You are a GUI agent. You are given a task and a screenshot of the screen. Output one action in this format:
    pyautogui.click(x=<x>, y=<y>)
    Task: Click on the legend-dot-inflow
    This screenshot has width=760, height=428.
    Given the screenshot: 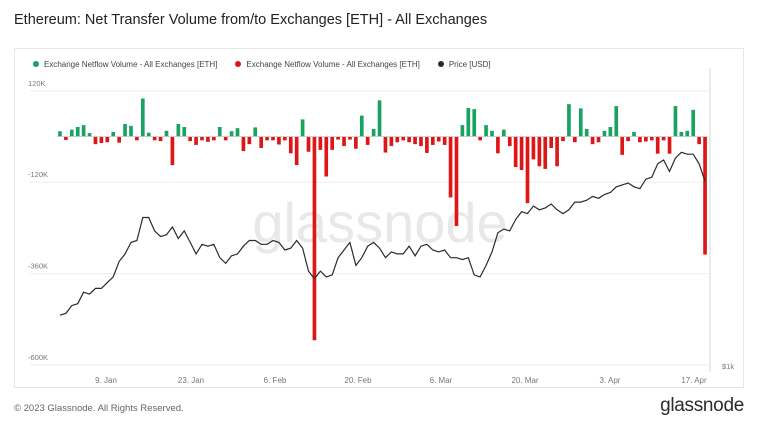 What is the action you would take?
    pyautogui.click(x=36, y=64)
    